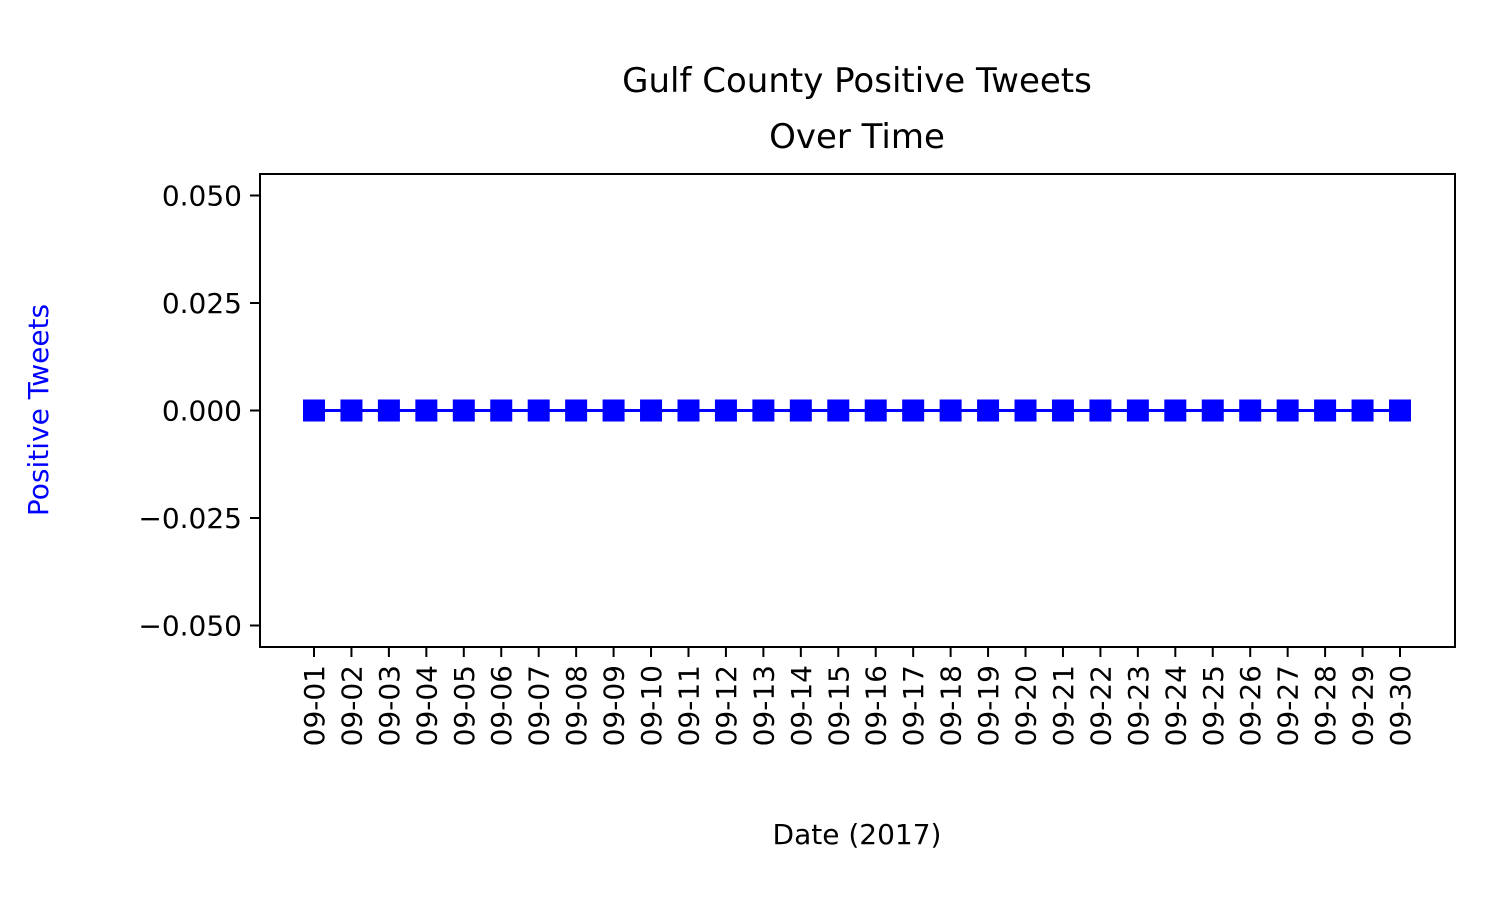 The image size is (1500, 904). Describe the element at coordinates (190, 626) in the screenshot. I see `y-tick-label: −0.050` at that location.